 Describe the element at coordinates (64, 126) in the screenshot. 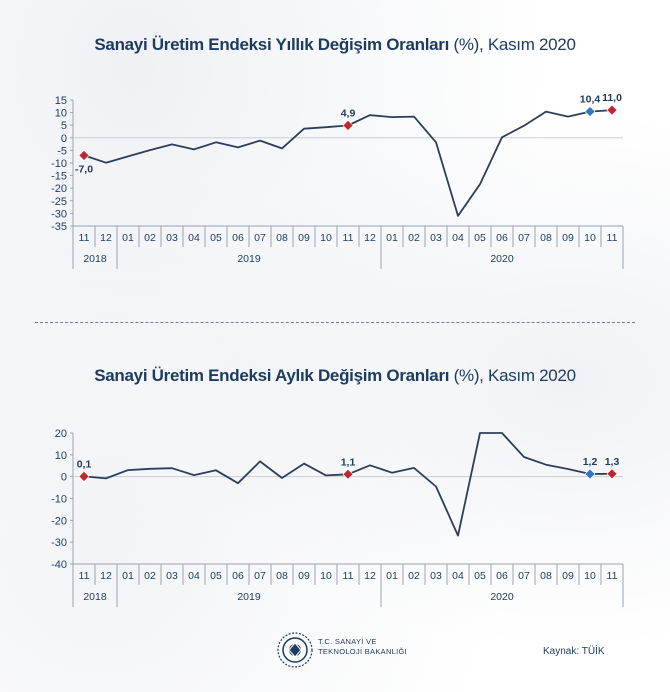

I see `y-tick-label: 5` at that location.